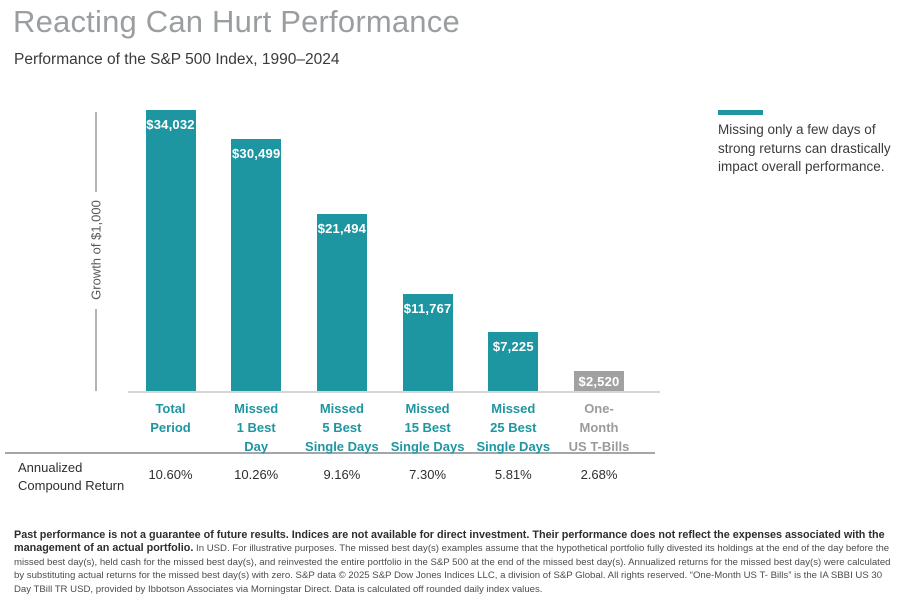 The width and height of the screenshot is (904, 604). I want to click on y-axis-line-bottom, so click(96, 350).